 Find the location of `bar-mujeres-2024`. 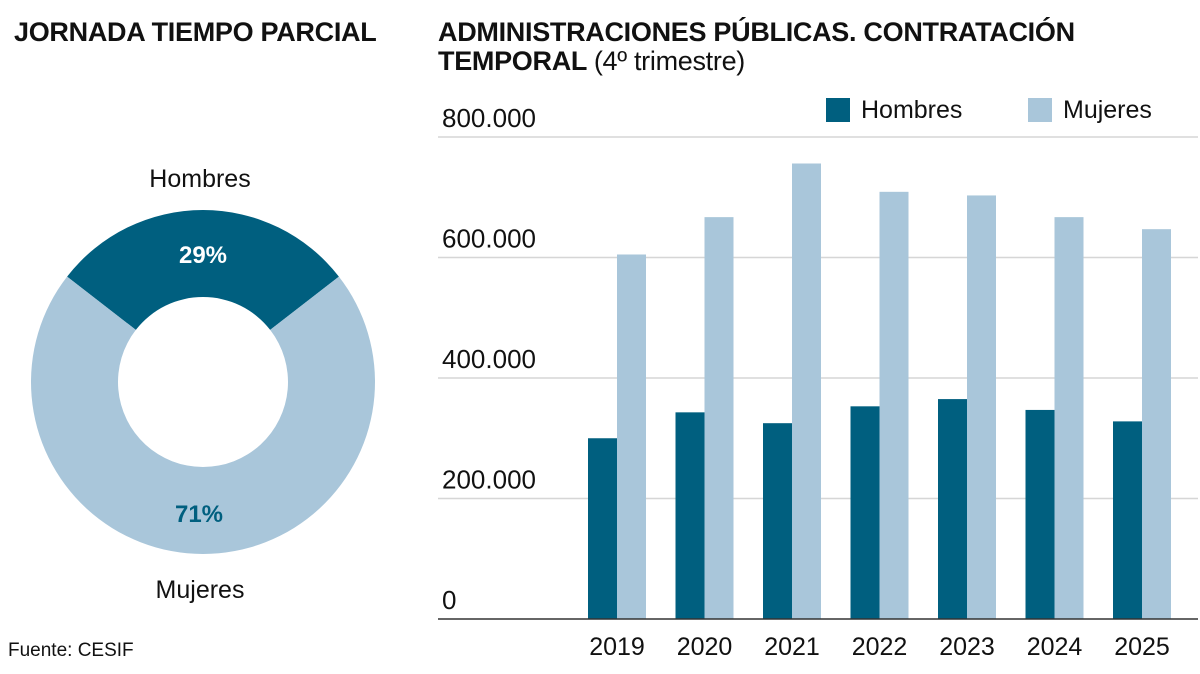

bar-mujeres-2024 is located at coordinates (1069, 418).